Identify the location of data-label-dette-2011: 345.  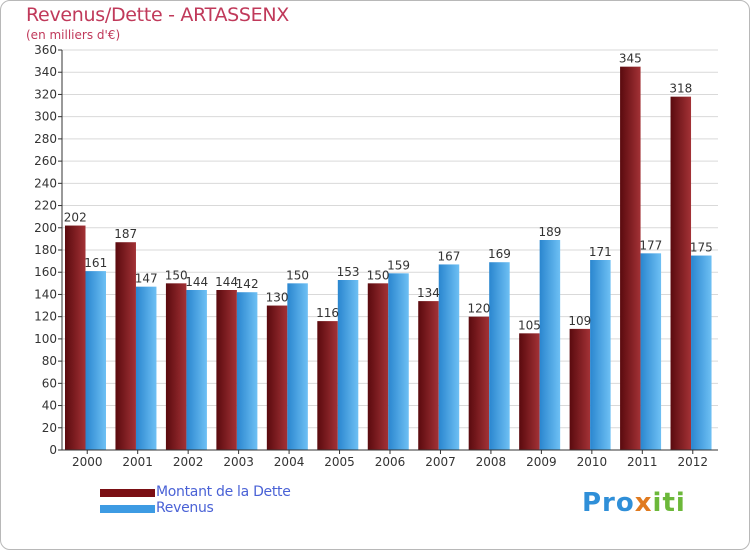
(630, 59).